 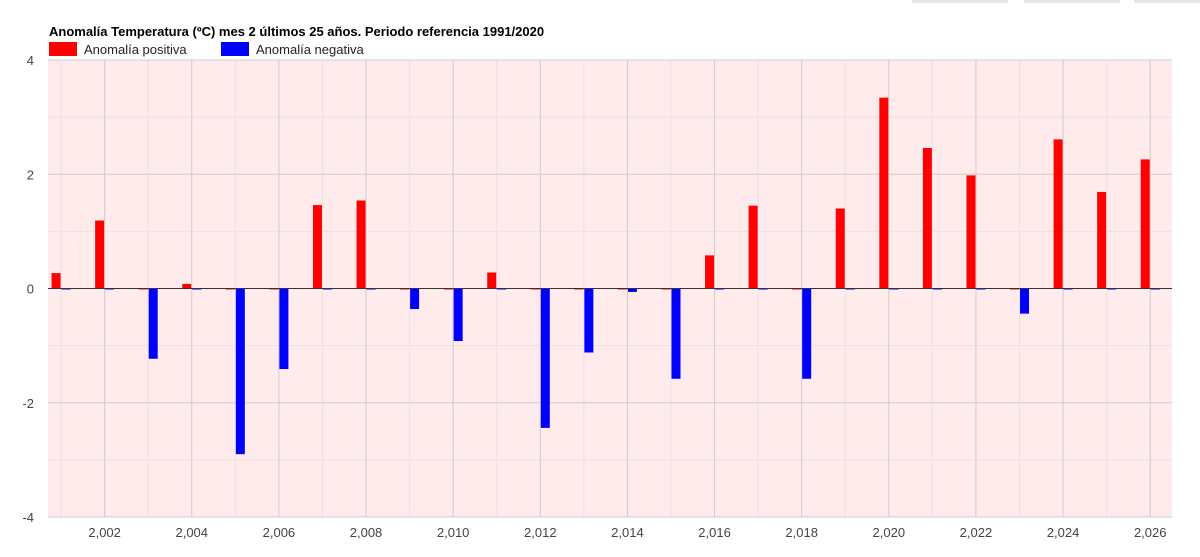 I want to click on y-tick-label: -4, so click(x=28, y=517).